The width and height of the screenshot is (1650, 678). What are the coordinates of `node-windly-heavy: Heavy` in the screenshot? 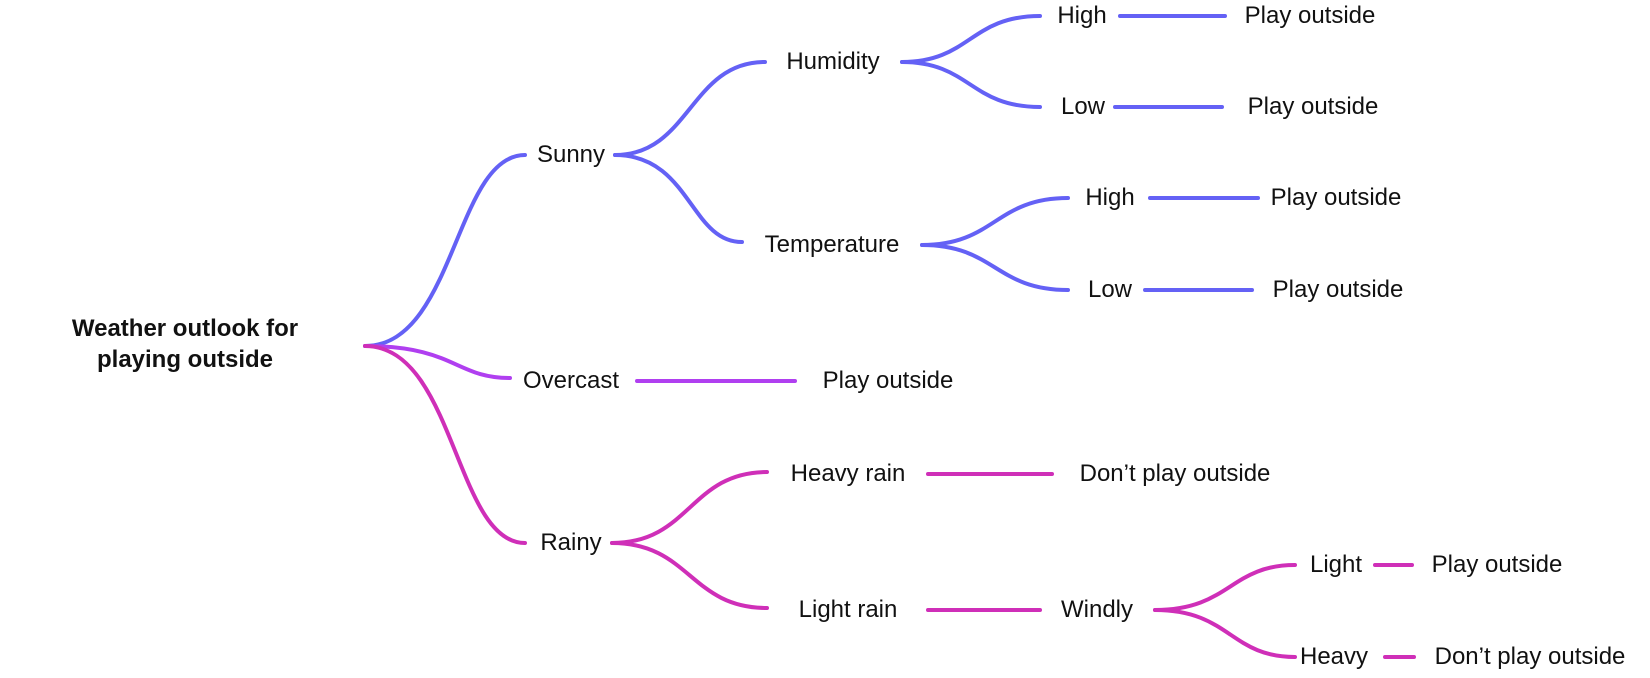 It's located at (1334, 656).